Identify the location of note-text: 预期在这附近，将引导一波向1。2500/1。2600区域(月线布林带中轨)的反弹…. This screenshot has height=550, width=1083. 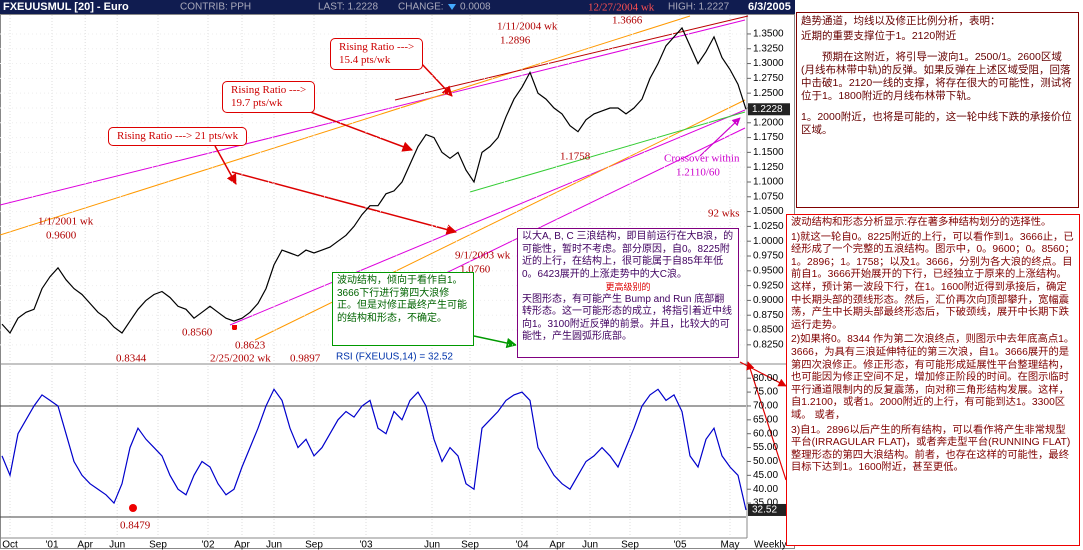
(936, 76).